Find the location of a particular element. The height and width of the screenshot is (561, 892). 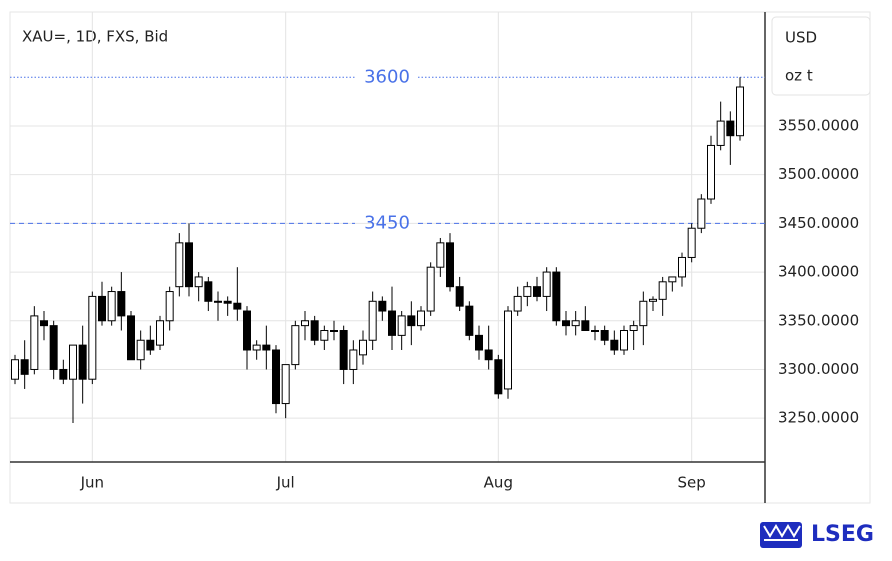

y-tick-label: 3500.0000 is located at coordinates (818, 174).